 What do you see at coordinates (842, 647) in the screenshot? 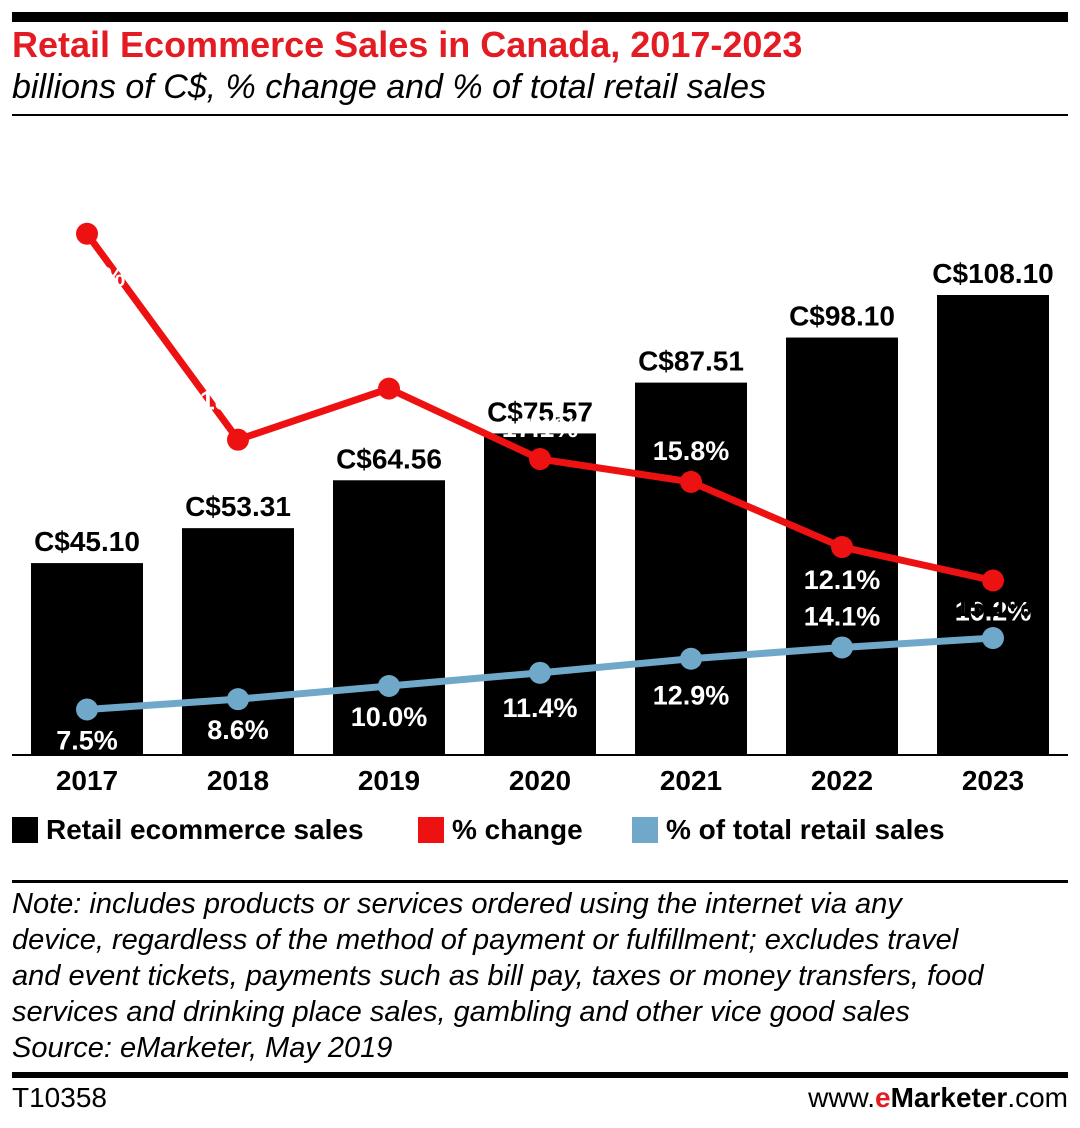
I see `point-share-2022` at bounding box center [842, 647].